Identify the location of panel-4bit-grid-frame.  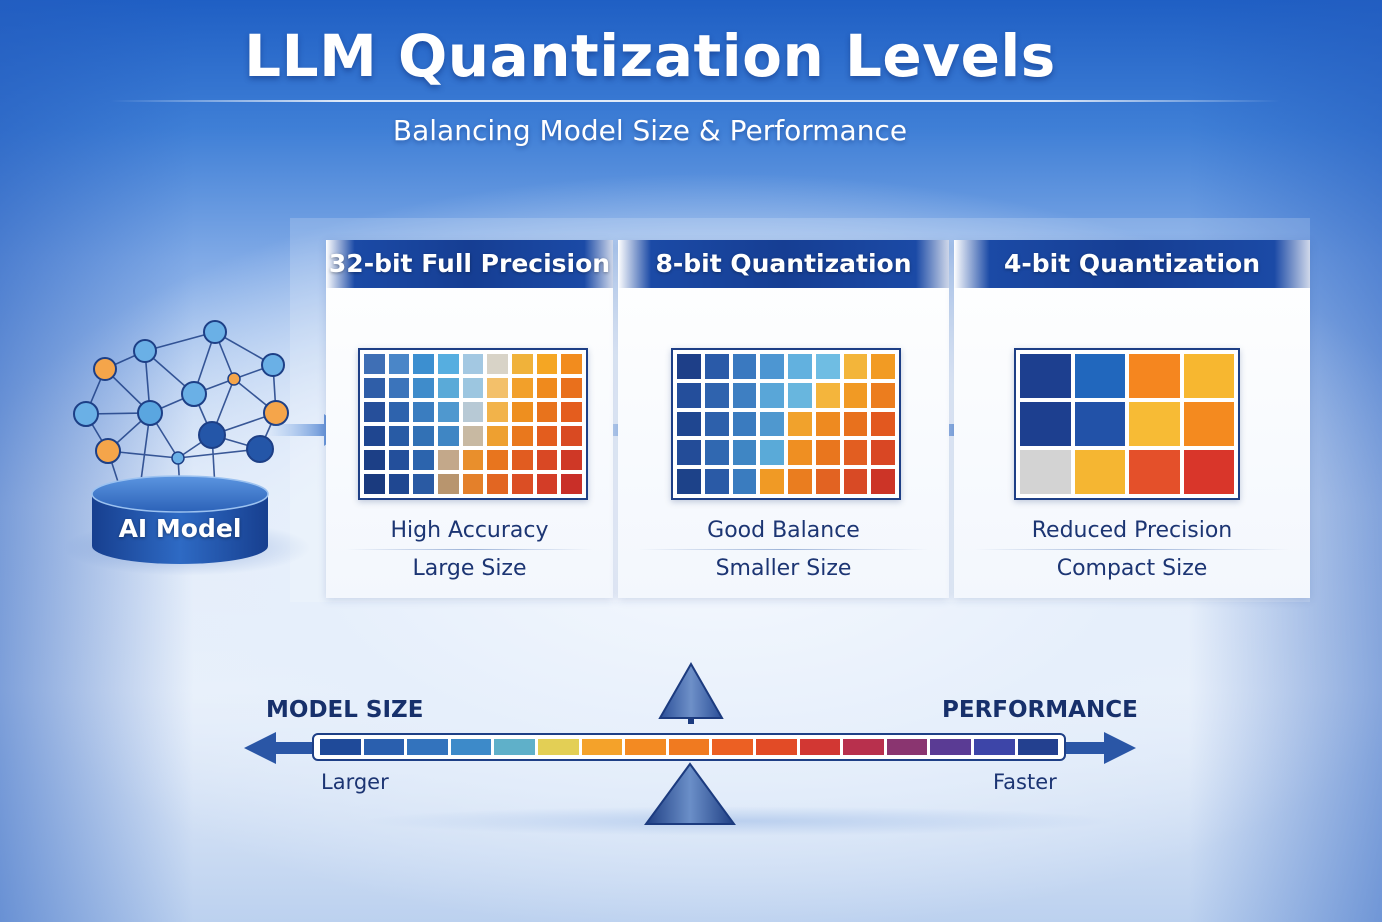
(1127, 424).